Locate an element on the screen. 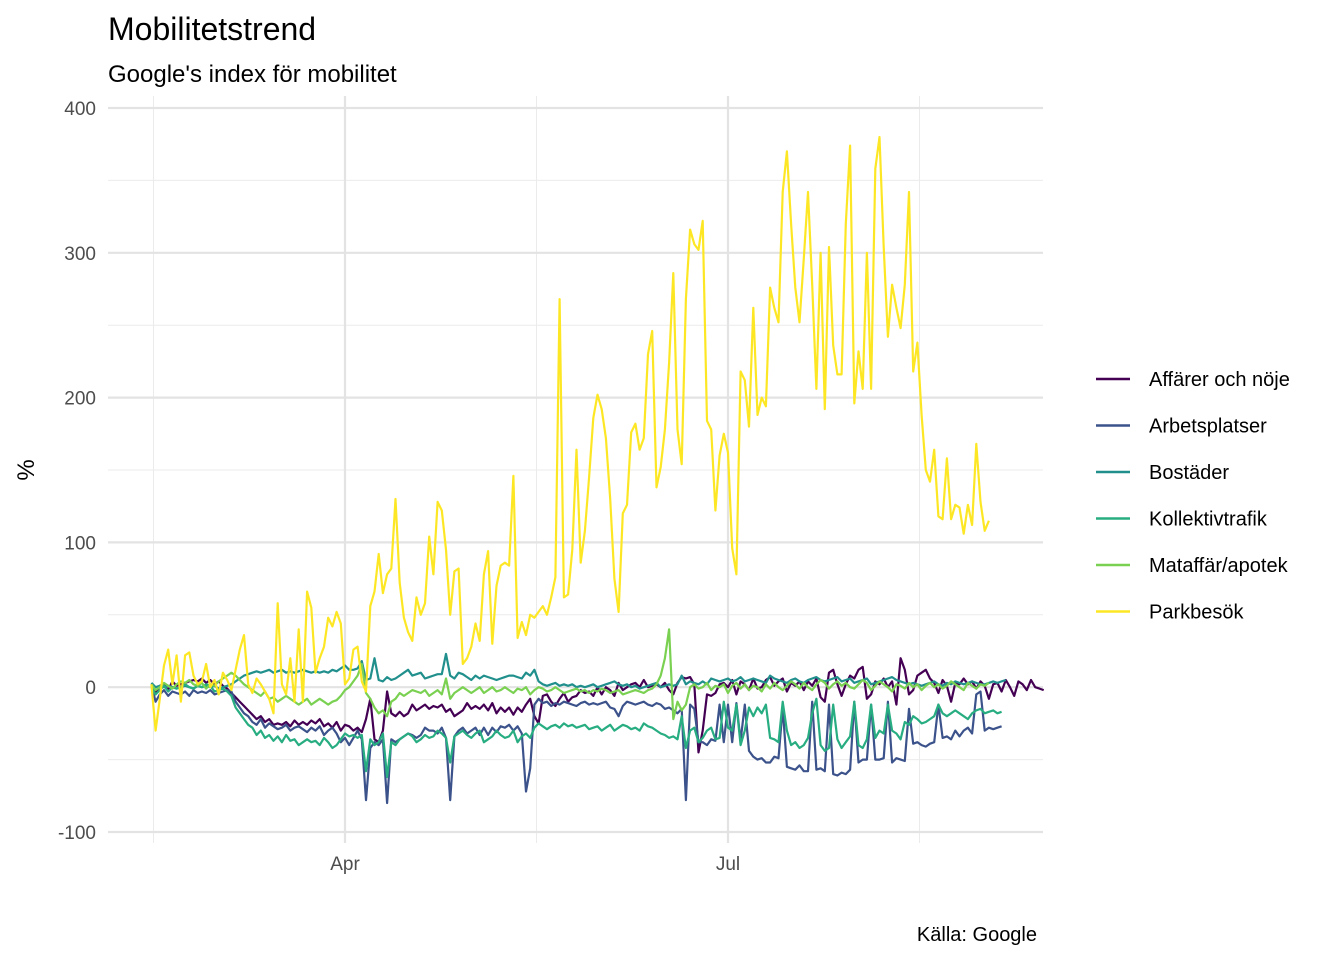 Image resolution: width=1344 pixels, height=960 pixels. x-axis-ticks: Apr Jul is located at coordinates (535, 864).